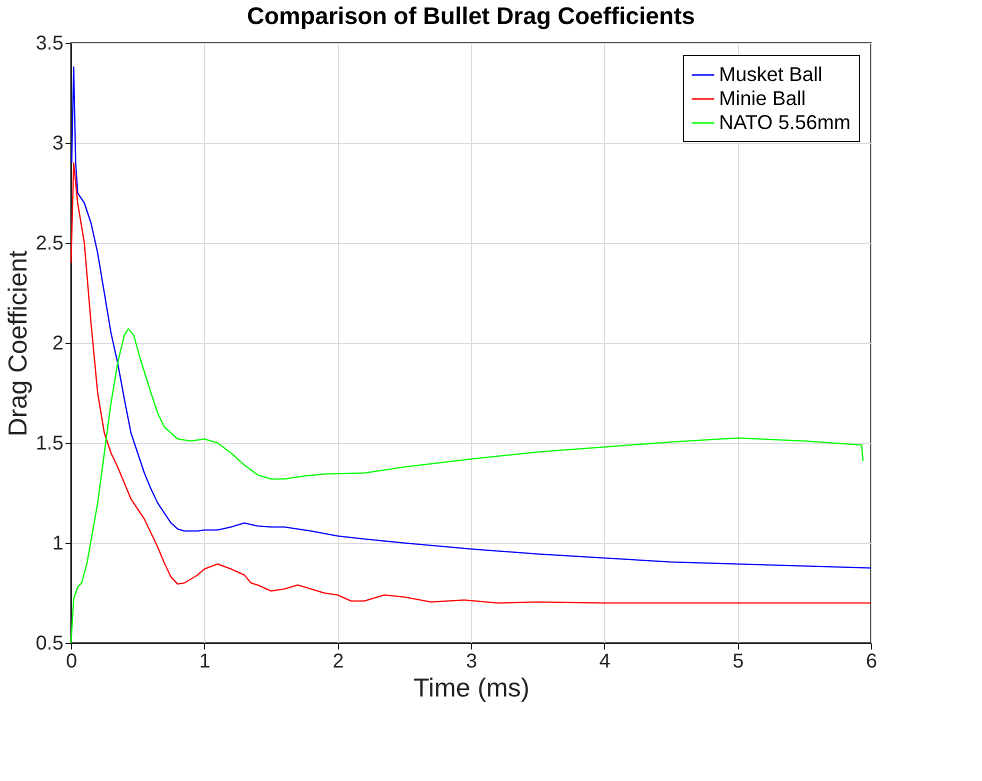  What do you see at coordinates (472, 661) in the screenshot?
I see `x-tick-label: 3` at bounding box center [472, 661].